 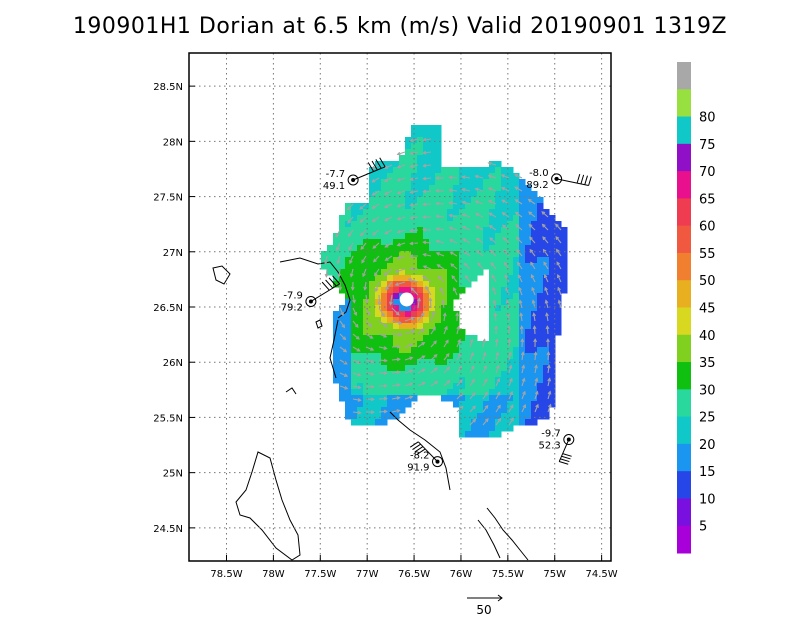 I want to click on station-temp: -9.7, so click(x=551, y=434).